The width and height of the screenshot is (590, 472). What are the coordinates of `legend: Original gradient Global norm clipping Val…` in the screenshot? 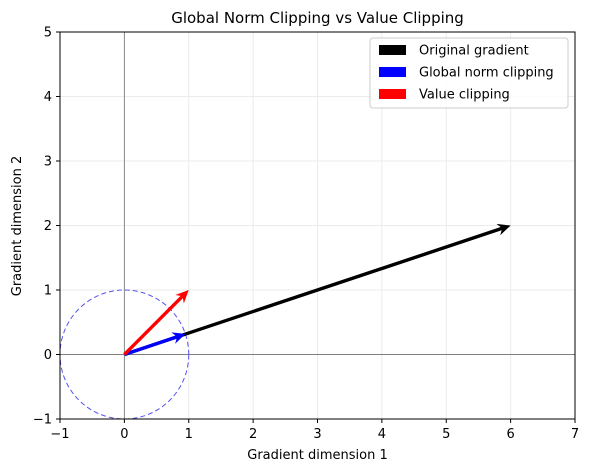 It's located at (469, 73).